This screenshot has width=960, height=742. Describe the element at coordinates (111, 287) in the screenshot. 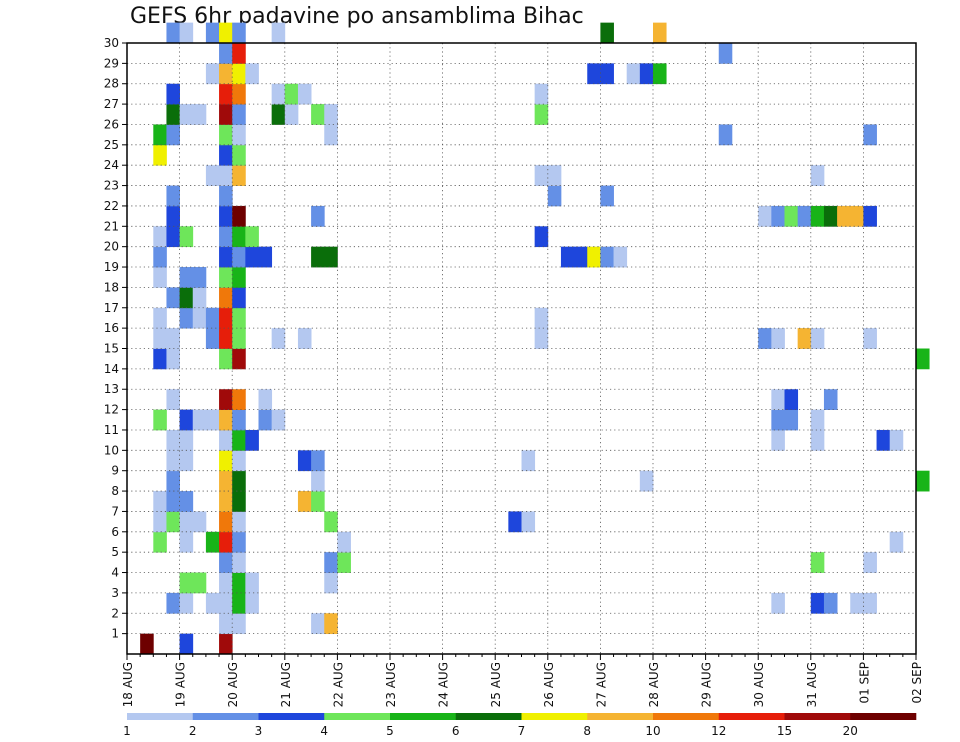

I see `y-tick-label: 18` at that location.